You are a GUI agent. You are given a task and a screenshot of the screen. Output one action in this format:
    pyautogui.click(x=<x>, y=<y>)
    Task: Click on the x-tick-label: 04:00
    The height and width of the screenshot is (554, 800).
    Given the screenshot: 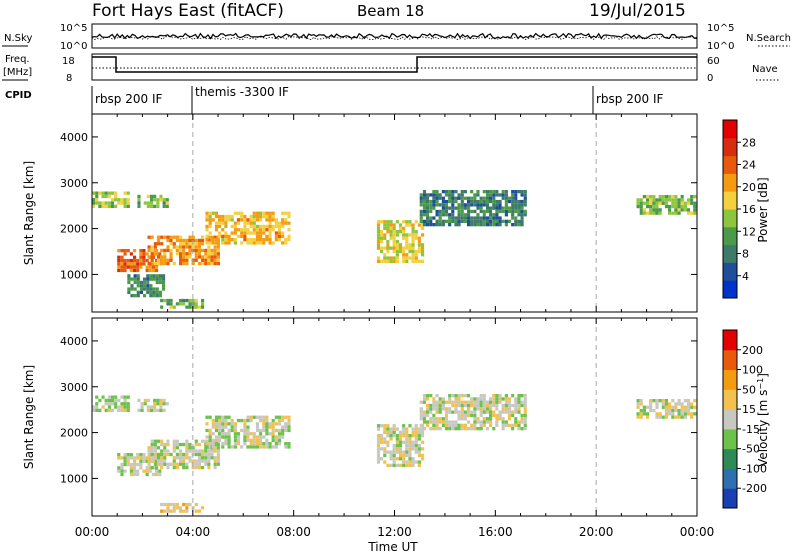 What is the action you would take?
    pyautogui.click(x=193, y=532)
    